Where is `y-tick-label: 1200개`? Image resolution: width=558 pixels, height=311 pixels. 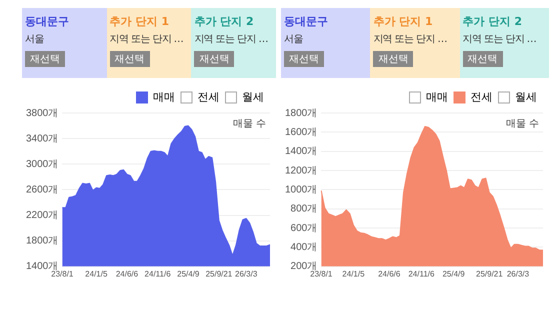
y-tick-label: 1200개 is located at coordinates (301, 170).